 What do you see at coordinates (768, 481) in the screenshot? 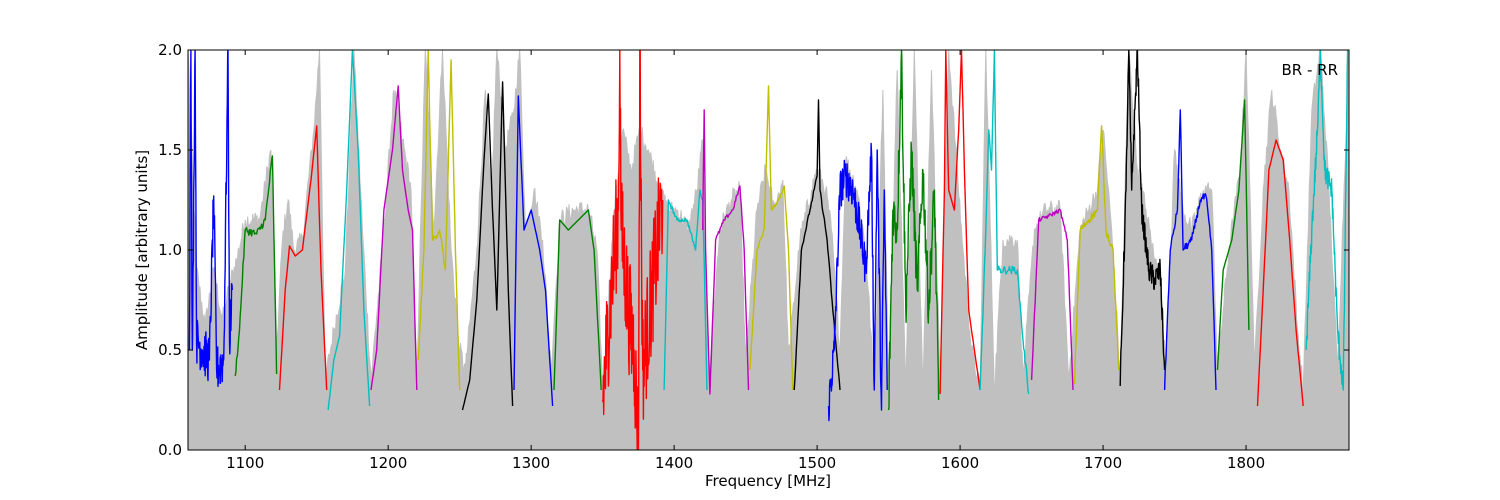
I see `x-axis-title: Frequency [MHz]` at bounding box center [768, 481].